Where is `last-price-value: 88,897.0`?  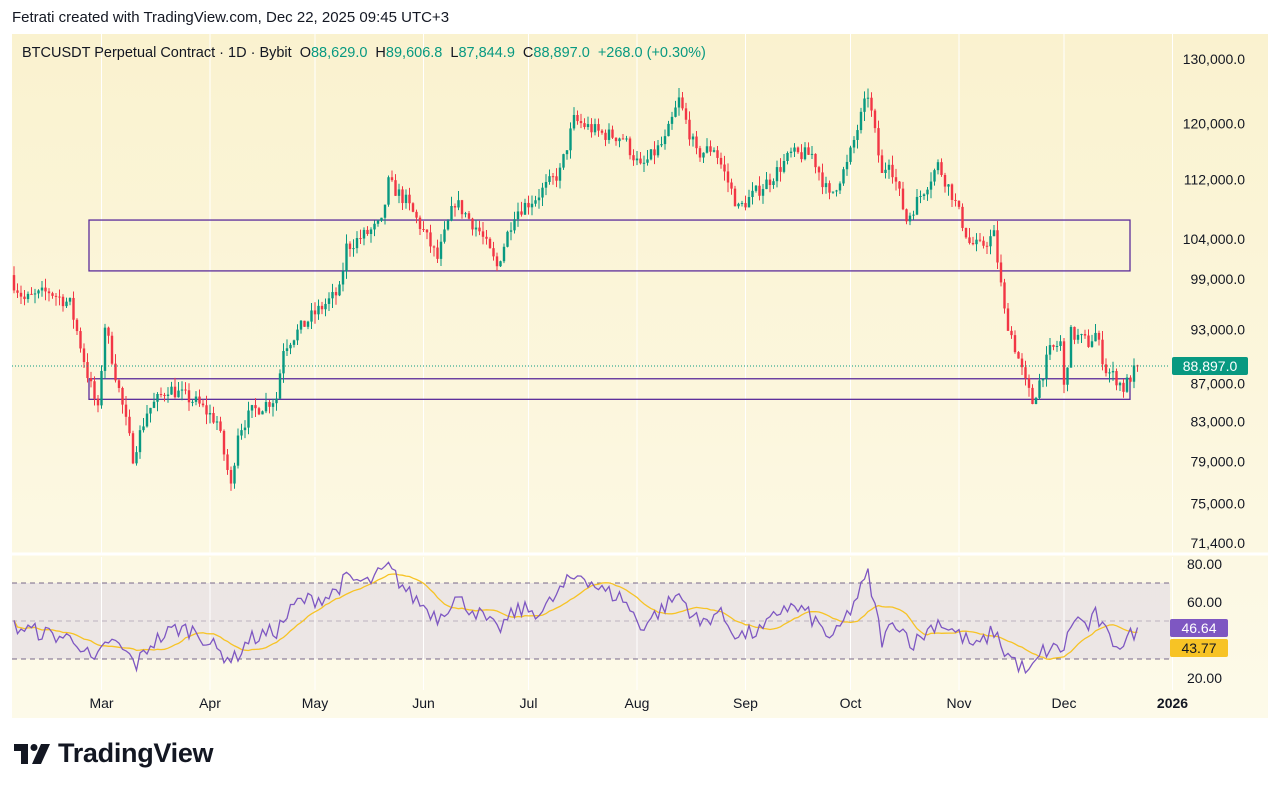 last-price-value: 88,897.0 is located at coordinates (1210, 366).